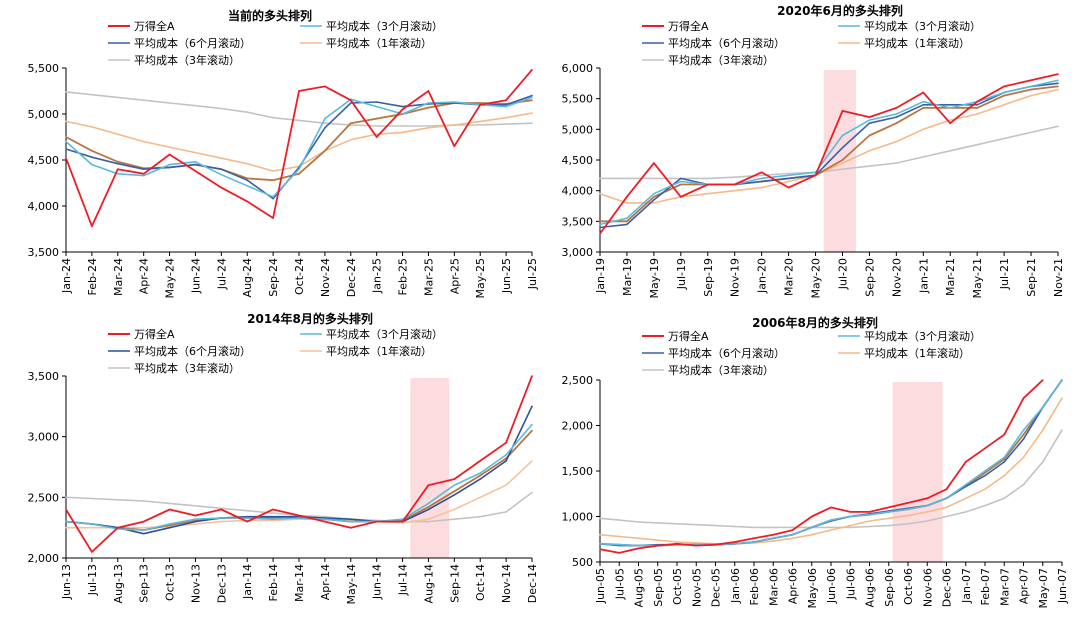 This screenshot has width=1080, height=629. Describe the element at coordinates (299, 147) in the screenshot. I see `series-line-ma6m` at that location.